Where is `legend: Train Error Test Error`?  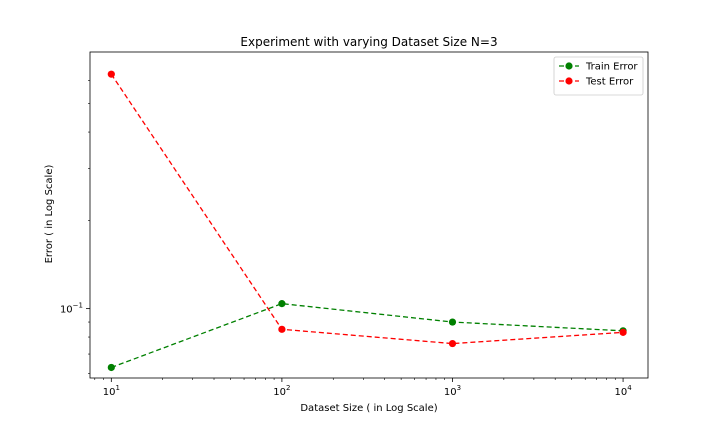 legend: Train Error Test Error is located at coordinates (598, 76).